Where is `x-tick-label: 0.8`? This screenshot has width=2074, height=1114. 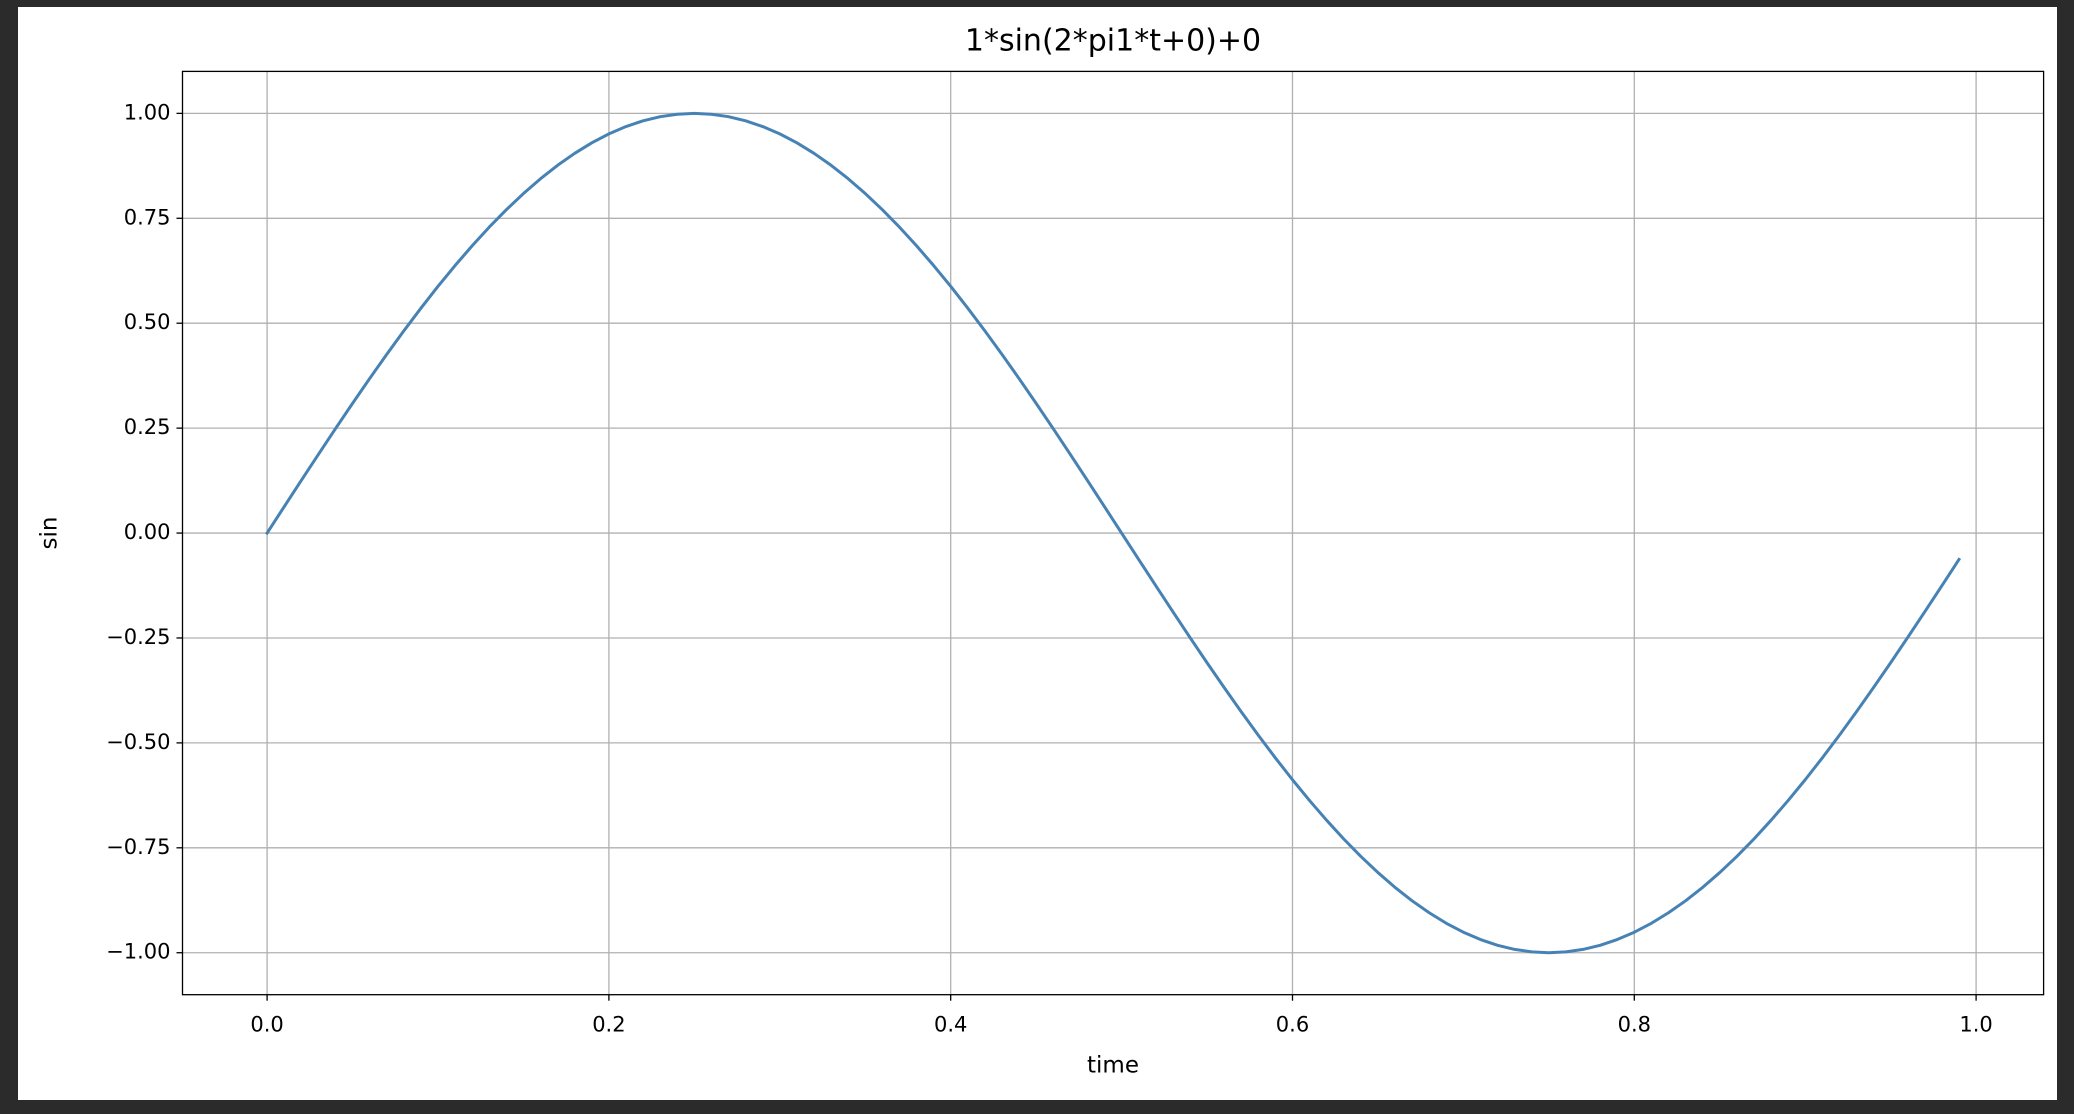 x-tick-label: 0.8 is located at coordinates (1634, 1025).